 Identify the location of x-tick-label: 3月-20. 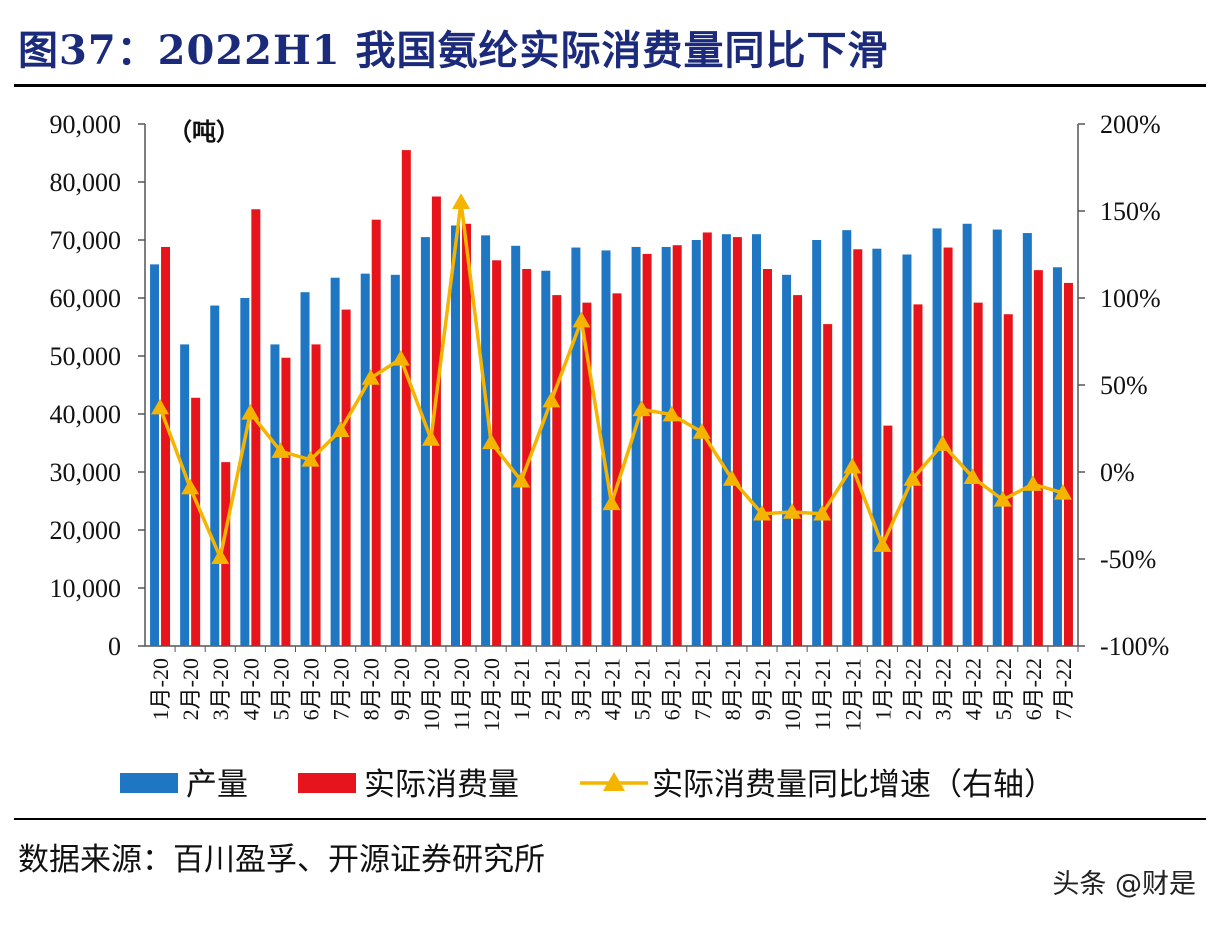
(220, 689).